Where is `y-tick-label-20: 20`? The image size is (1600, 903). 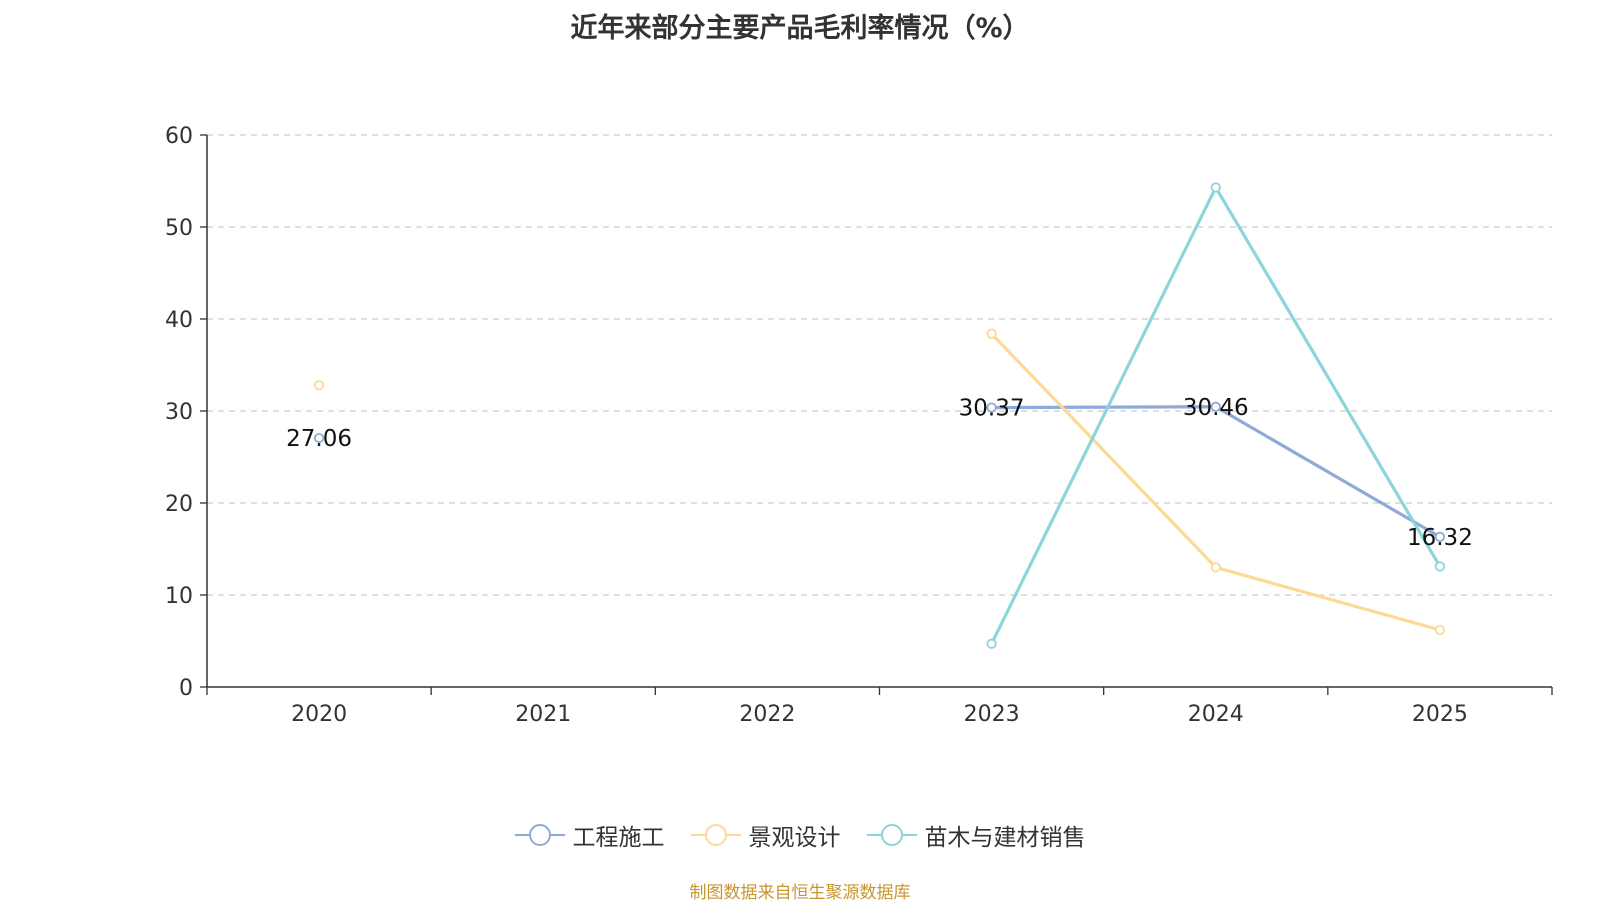
y-tick-label-20: 20 is located at coordinates (179, 504).